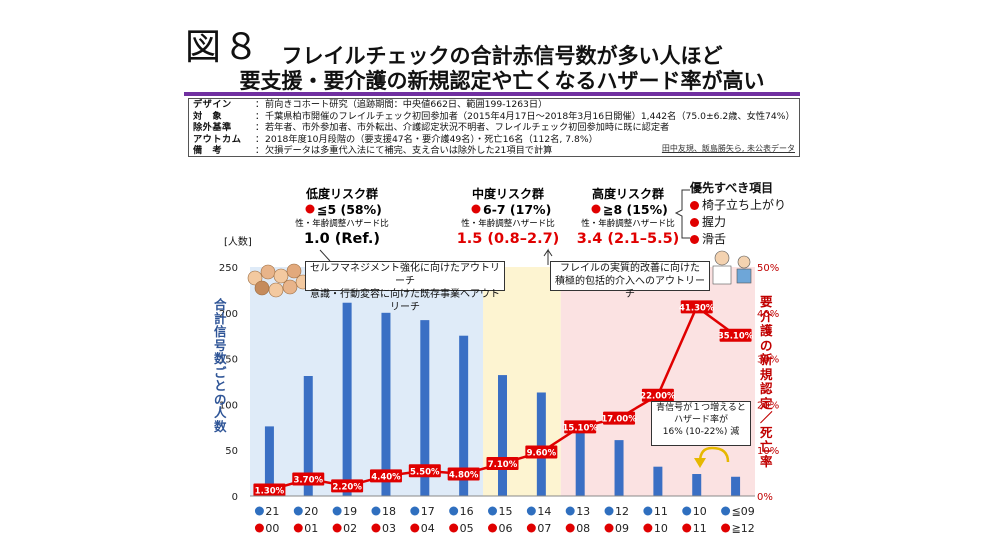  What do you see at coordinates (700, 511) in the screenshot?
I see `blue-count-label: 10` at bounding box center [700, 511].